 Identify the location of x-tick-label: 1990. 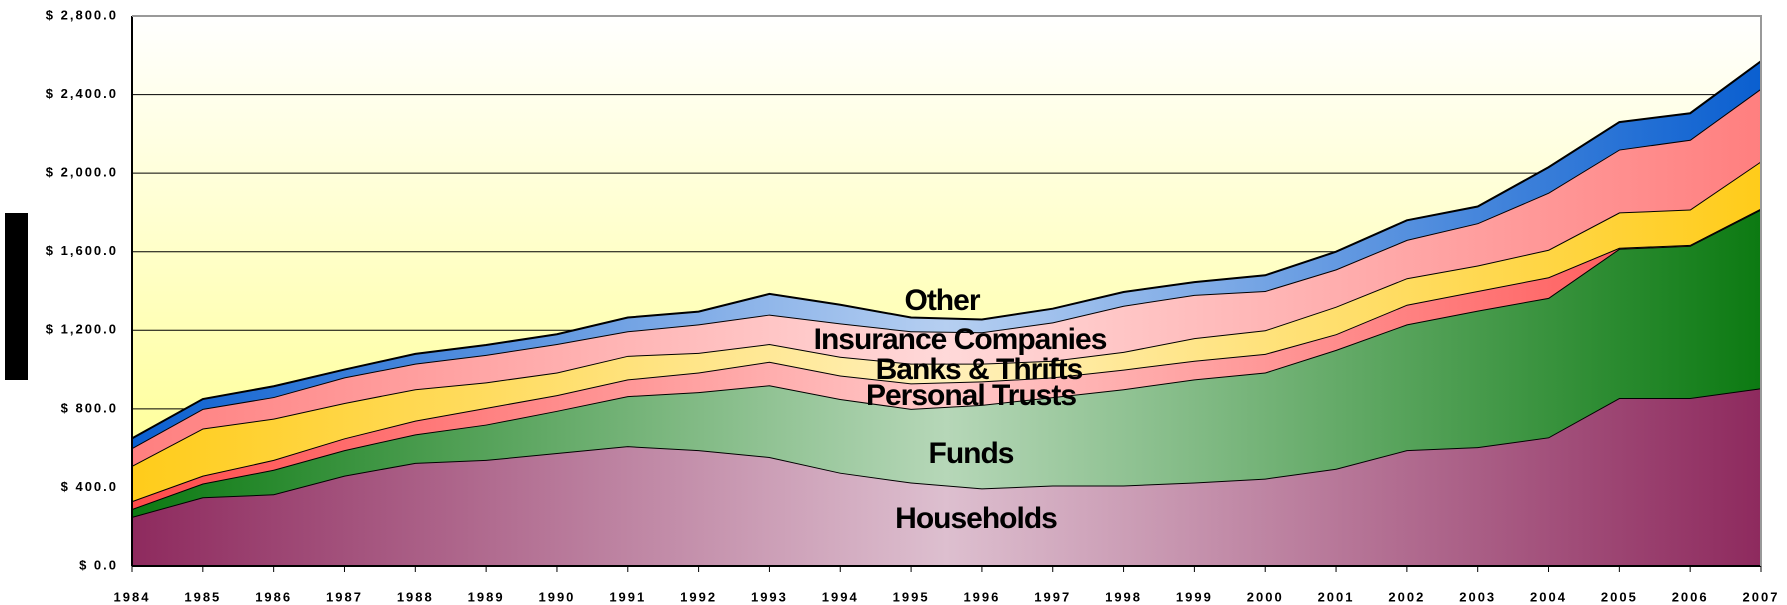
(556, 596).